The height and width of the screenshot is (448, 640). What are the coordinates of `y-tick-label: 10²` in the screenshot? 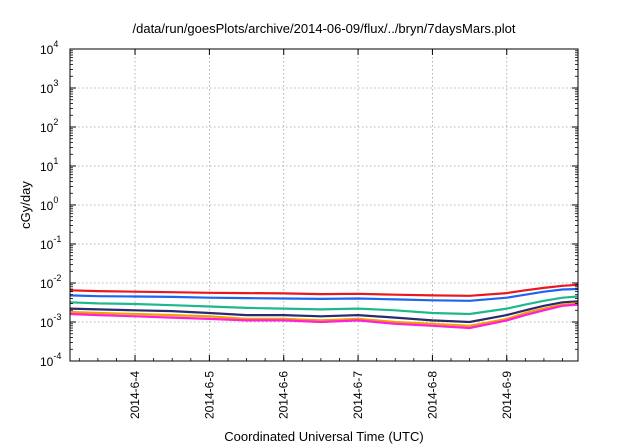 It's located at (49, 126).